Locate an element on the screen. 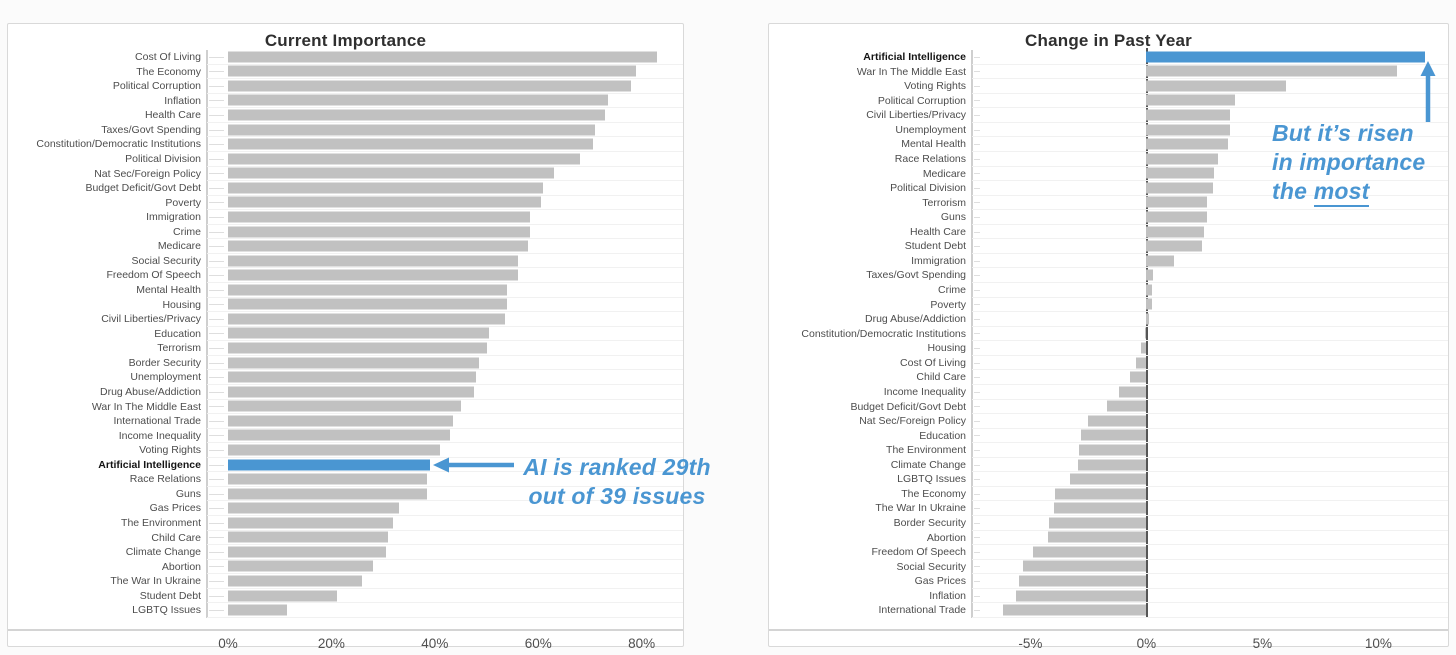 The width and height of the screenshot is (1456, 655). category-label: Income Inequality is located at coordinates (924, 391).